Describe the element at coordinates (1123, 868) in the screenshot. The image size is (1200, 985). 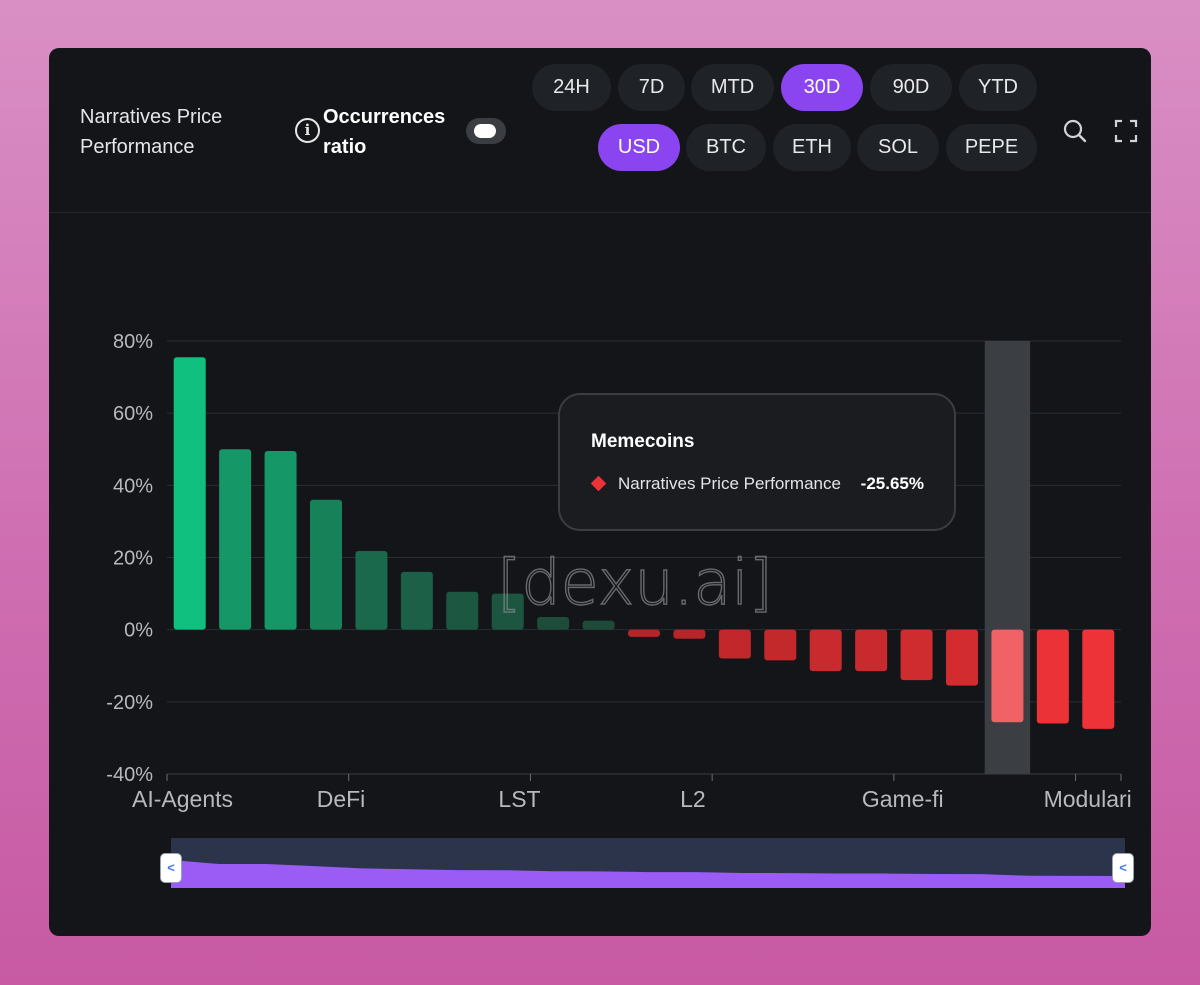
I see `zoom-handle-right: <` at that location.